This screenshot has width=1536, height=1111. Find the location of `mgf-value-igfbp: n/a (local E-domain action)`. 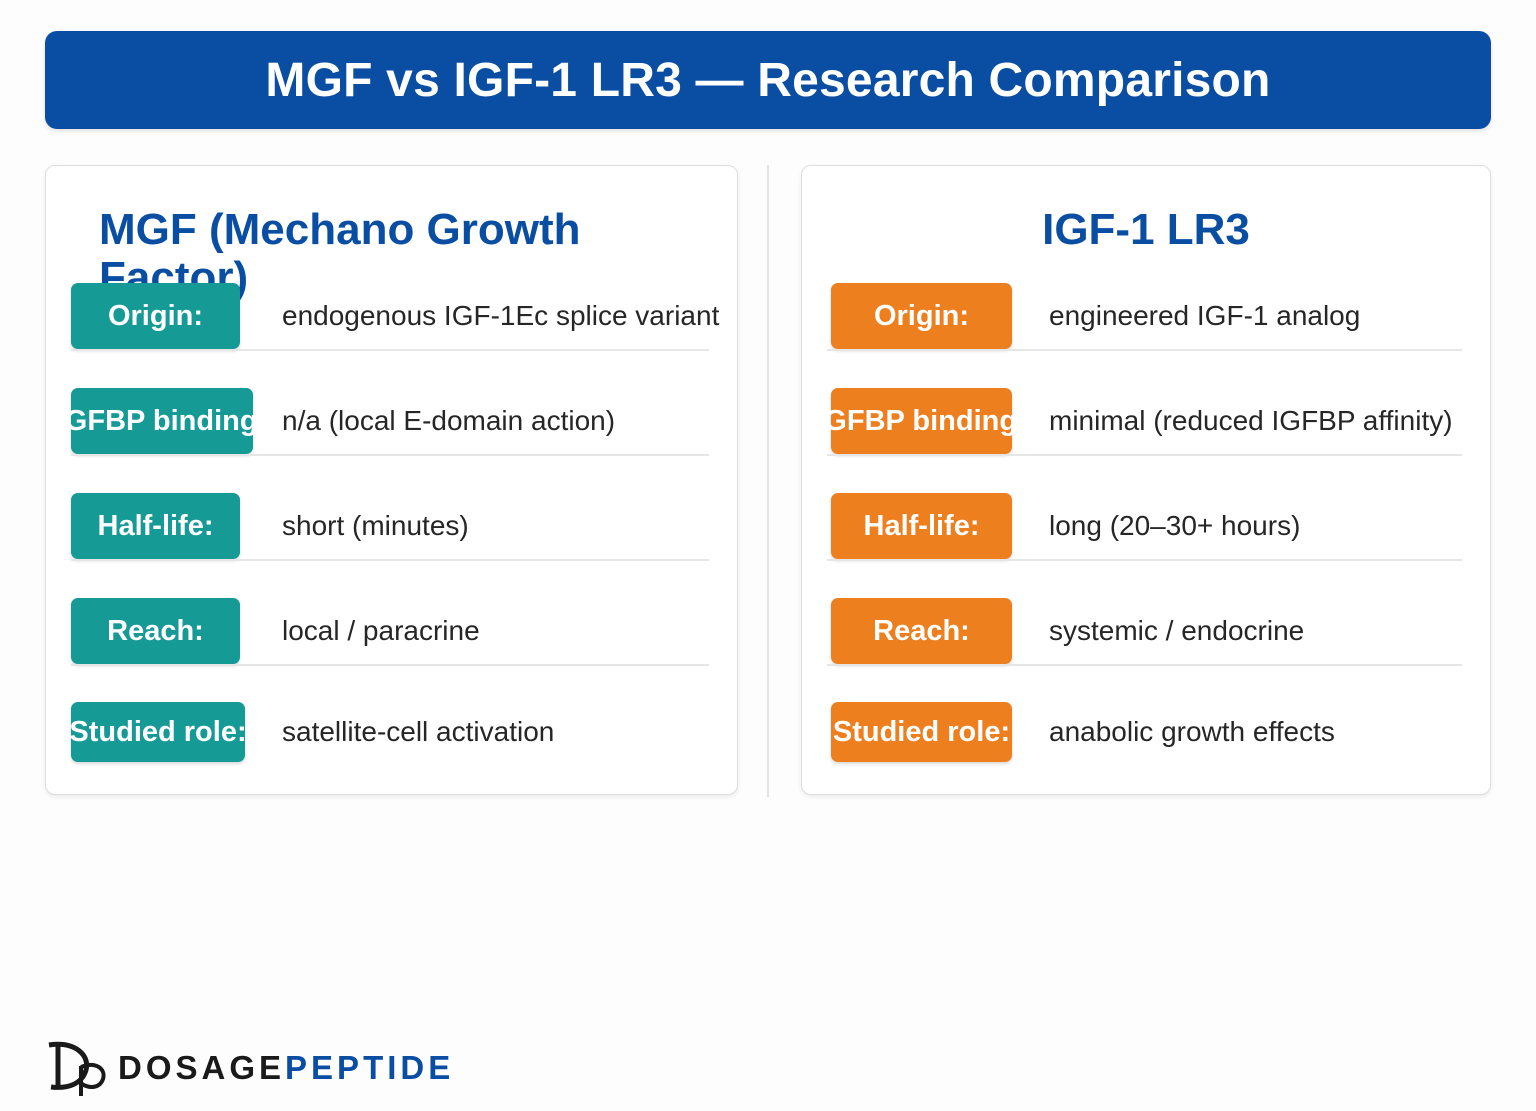

mgf-value-igfbp: n/a (local E-domain action) is located at coordinates (449, 420).